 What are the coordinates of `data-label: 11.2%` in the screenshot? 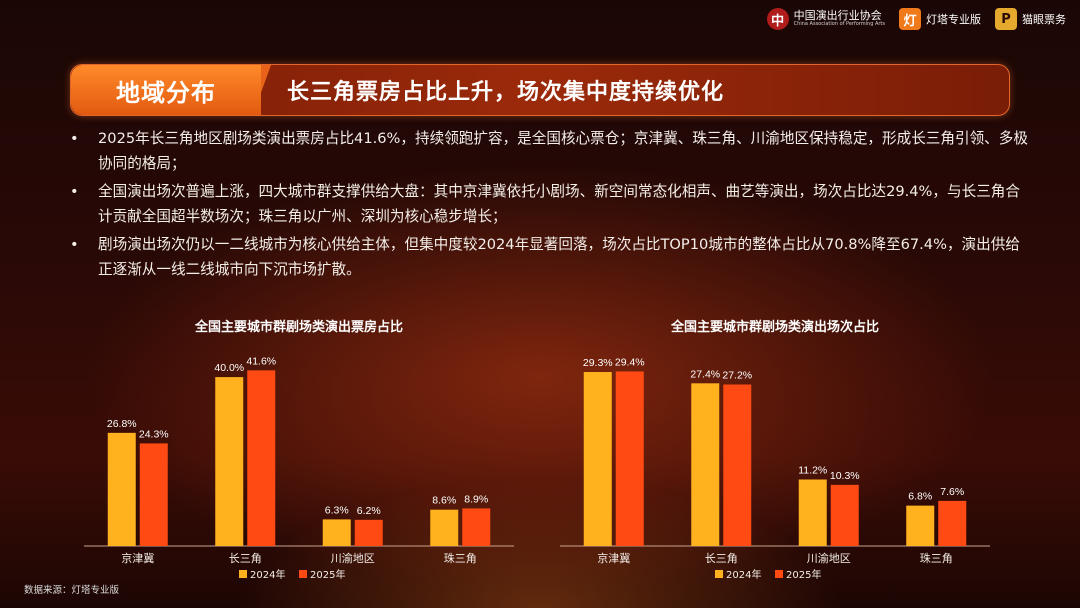 It's located at (812, 471).